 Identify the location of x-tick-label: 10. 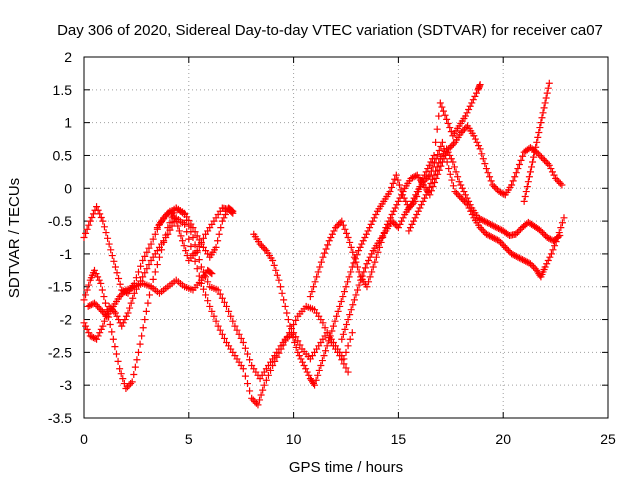
(294, 439).